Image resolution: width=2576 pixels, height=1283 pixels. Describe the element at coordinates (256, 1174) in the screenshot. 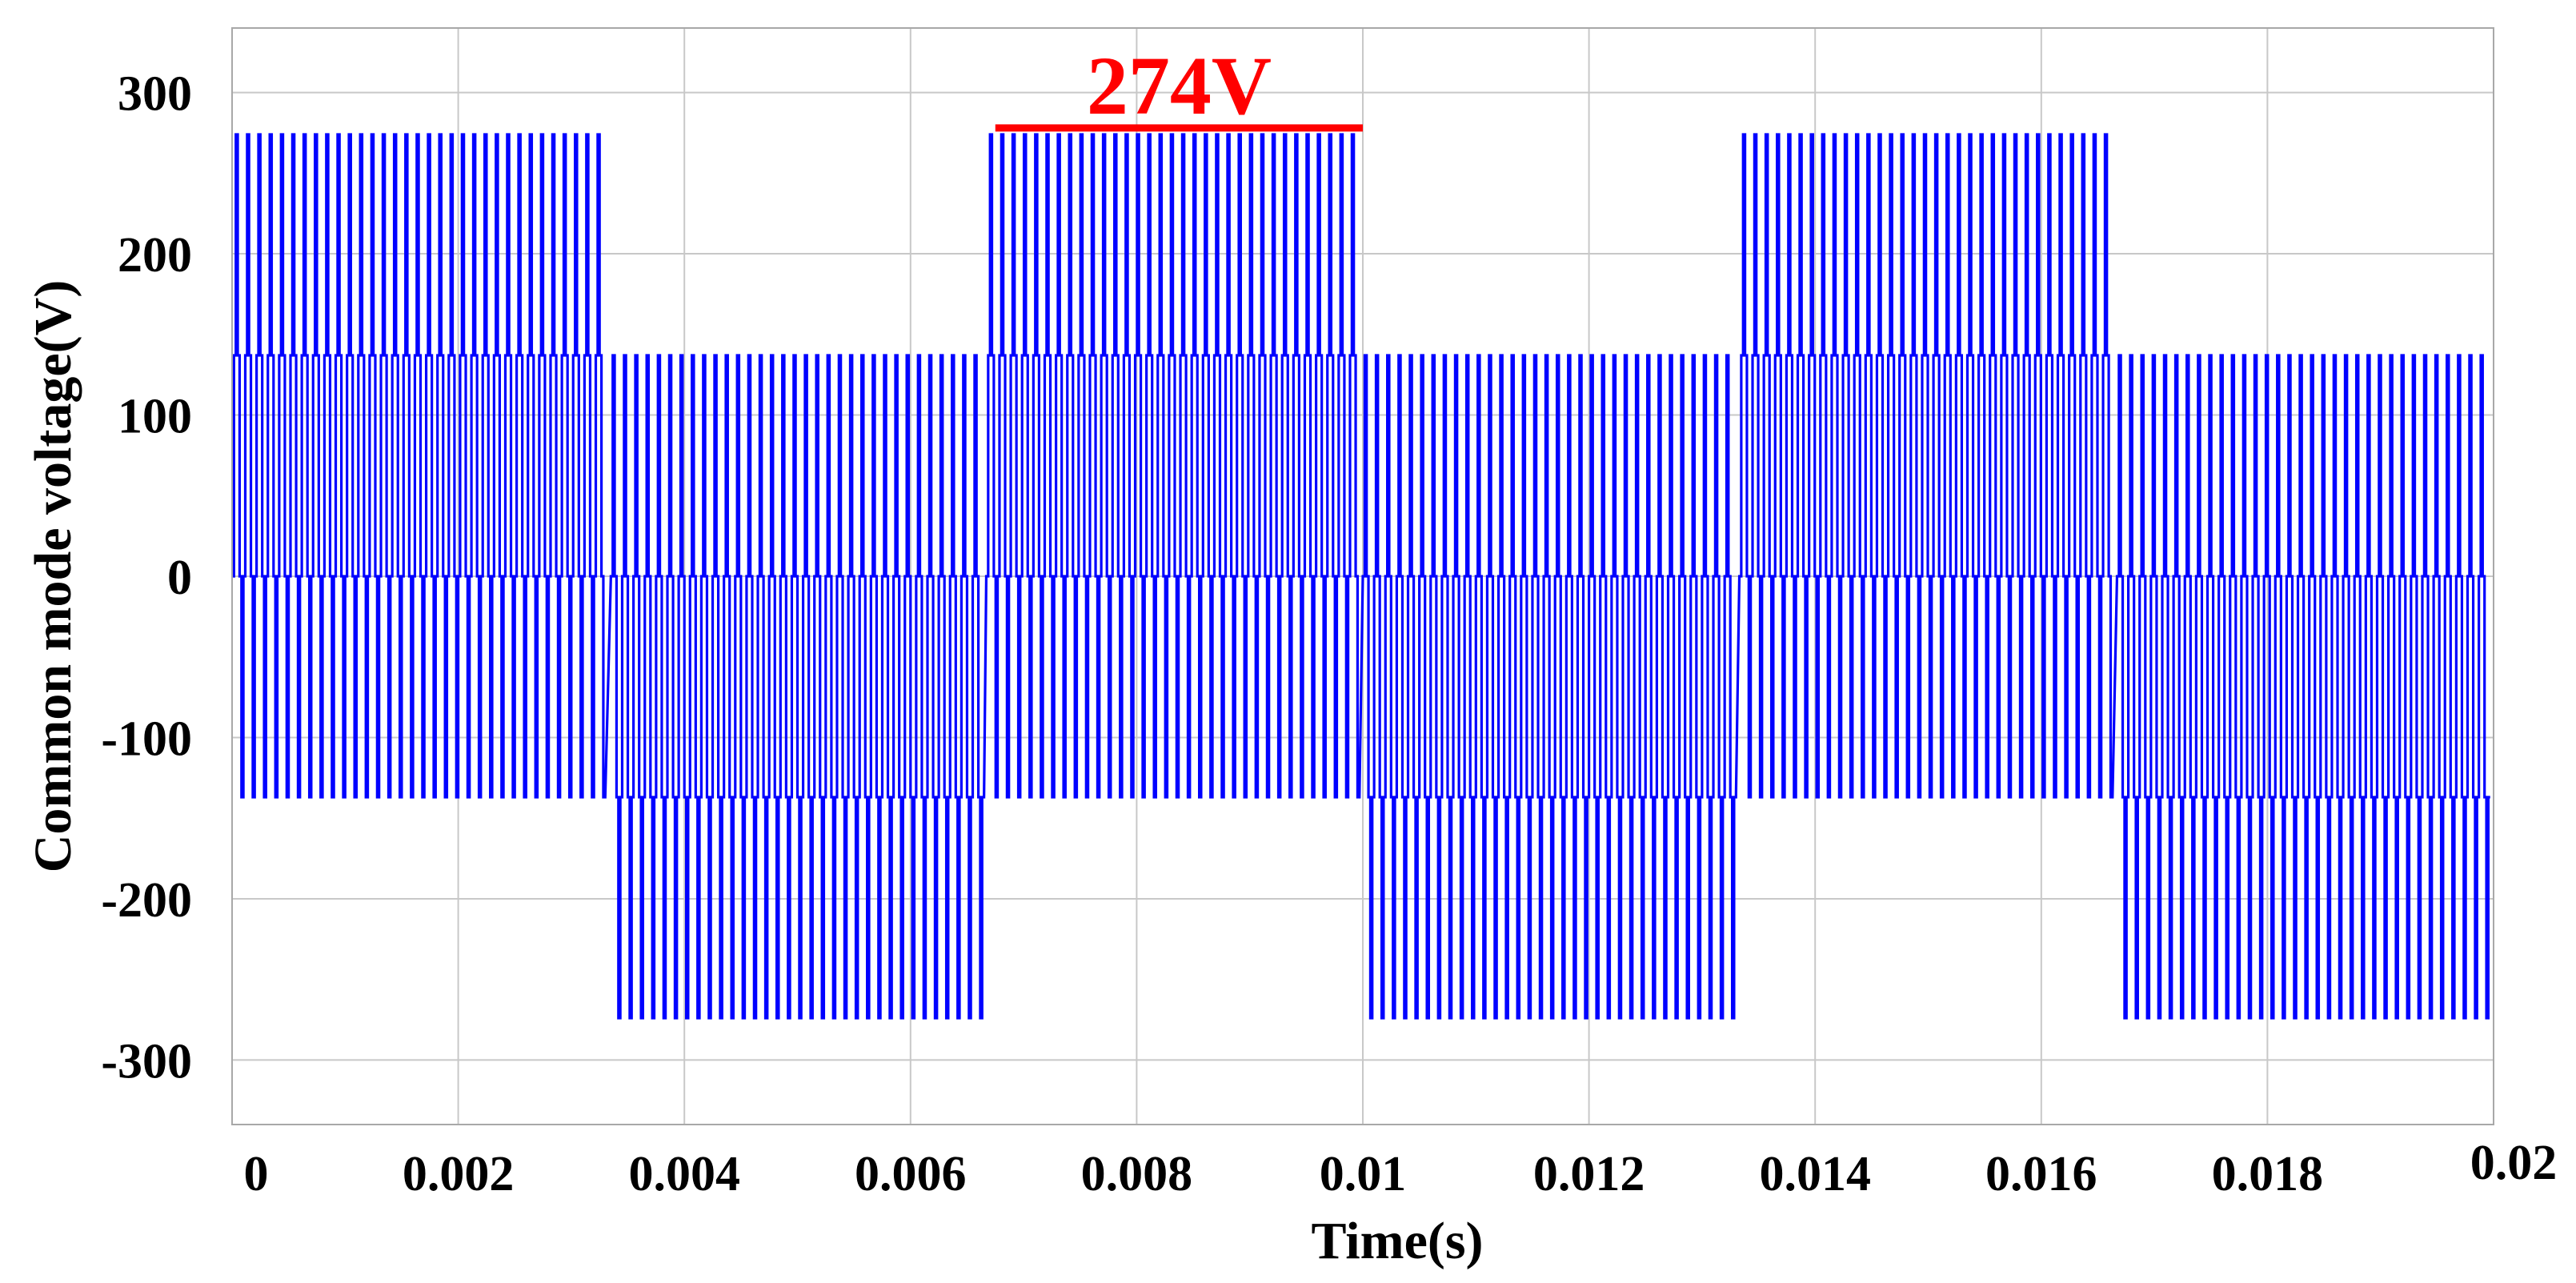

I see `x-tick-label: 0` at that location.